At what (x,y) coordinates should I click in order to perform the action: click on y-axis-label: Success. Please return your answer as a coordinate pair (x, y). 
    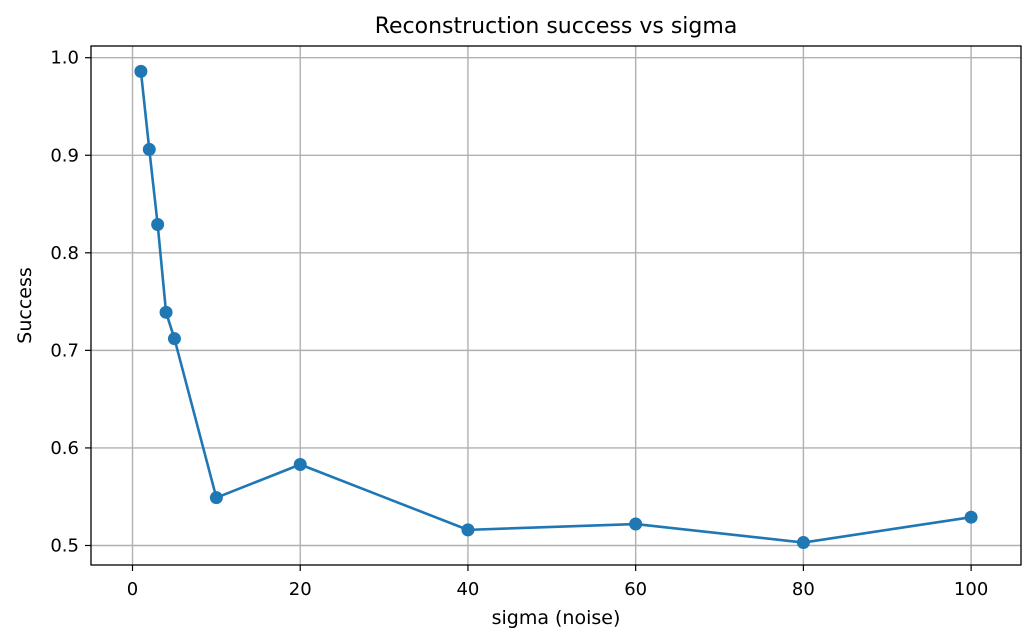
    Looking at the image, I should click on (25, 305).